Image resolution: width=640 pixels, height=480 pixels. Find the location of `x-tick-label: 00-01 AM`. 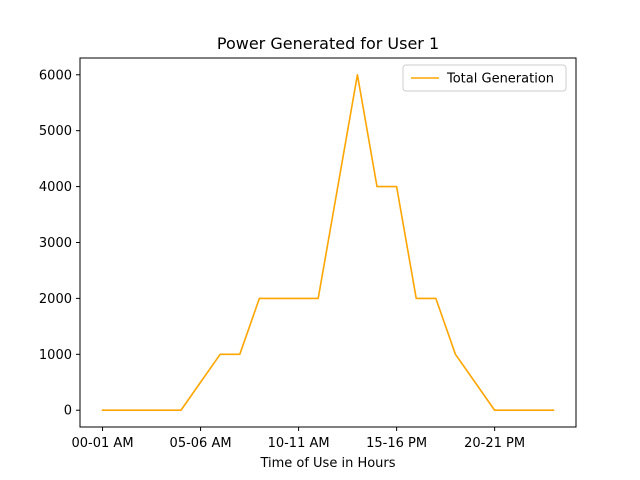

x-tick-label: 00-01 AM is located at coordinates (103, 443).